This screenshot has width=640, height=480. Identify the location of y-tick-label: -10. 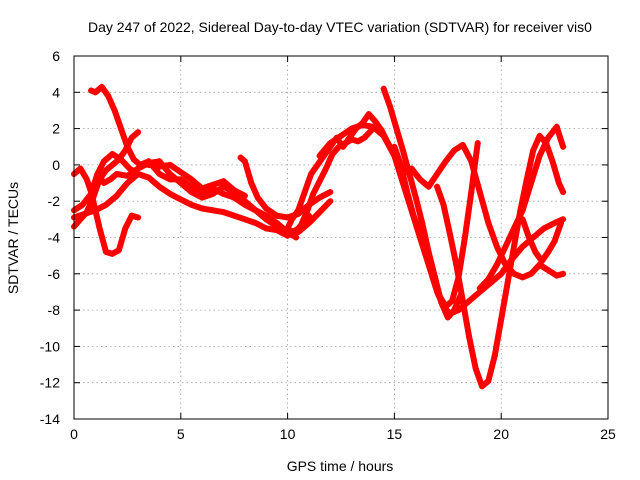
(50, 346).